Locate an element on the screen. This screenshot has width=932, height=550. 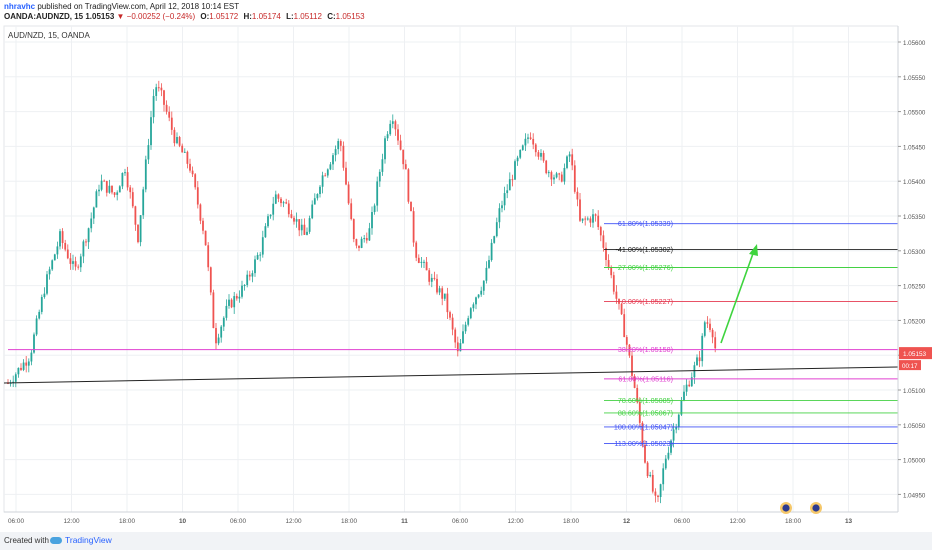
author-link: nhravhc is located at coordinates (20, 6).